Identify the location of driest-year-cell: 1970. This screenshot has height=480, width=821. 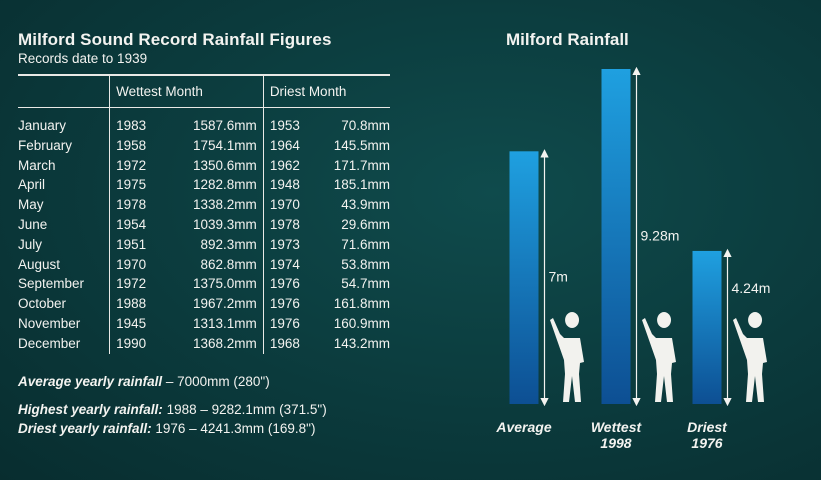
(290, 205).